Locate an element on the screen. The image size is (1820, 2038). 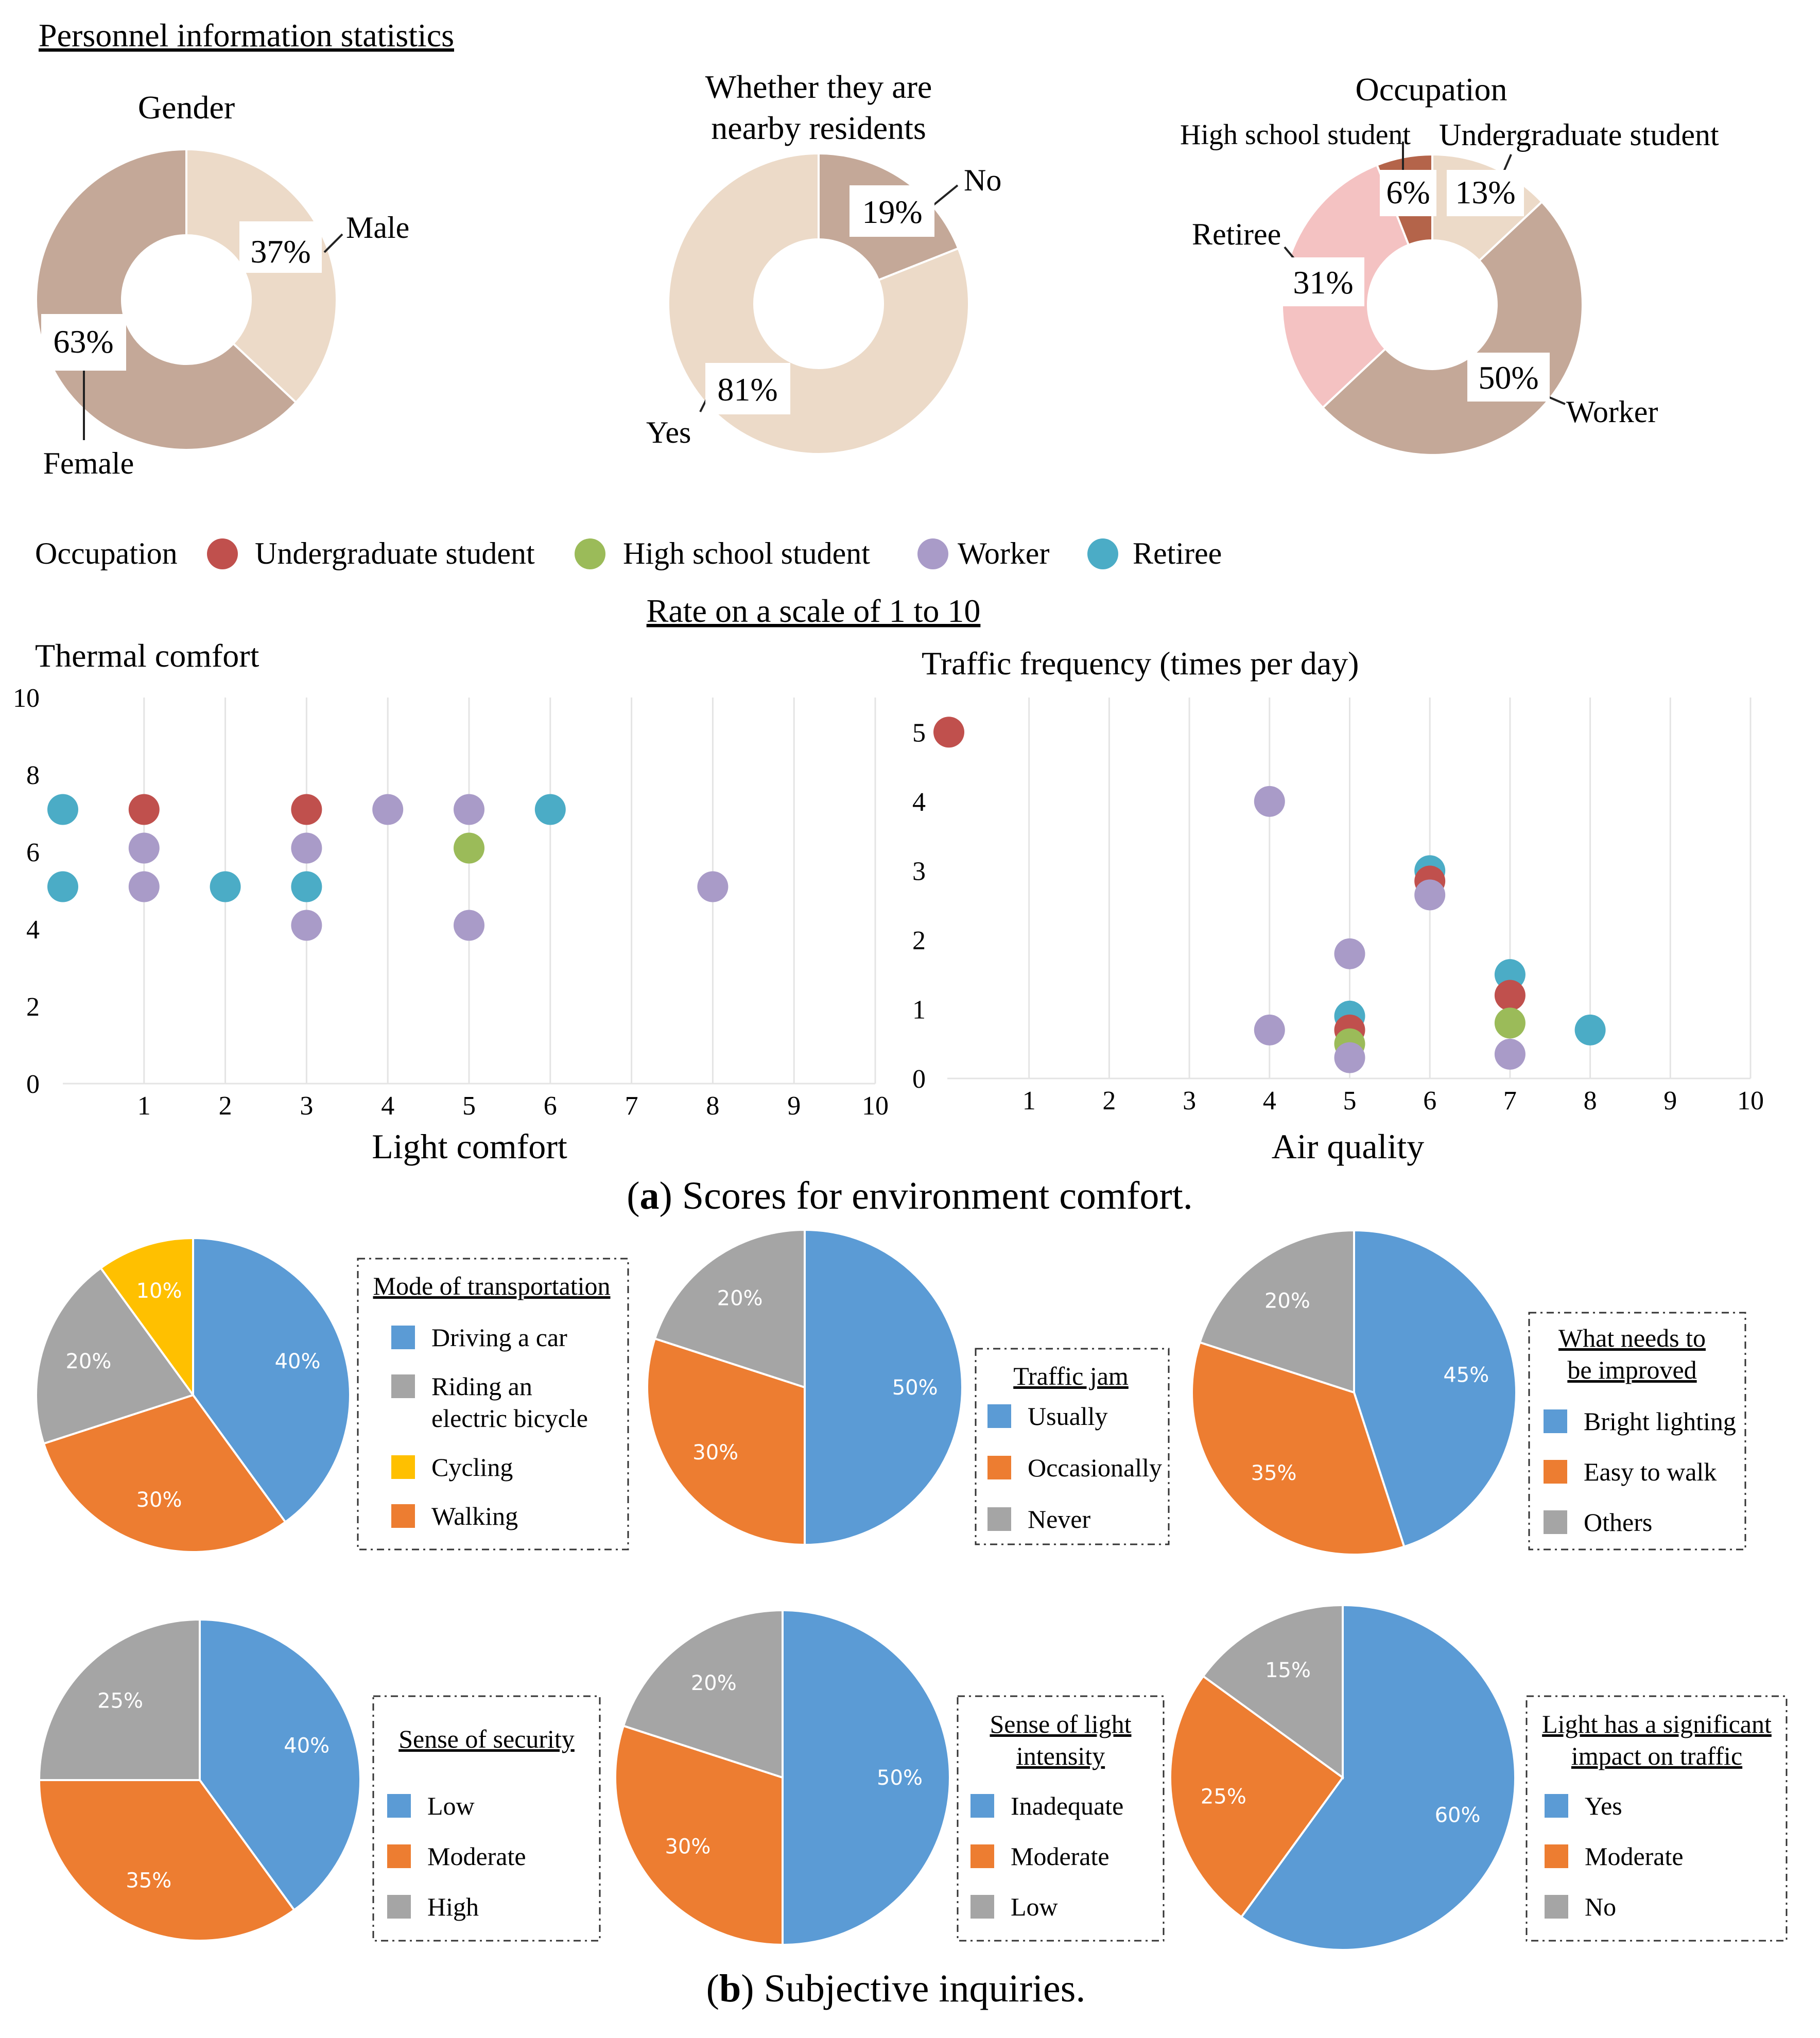
no-pct-label: 19% is located at coordinates (892, 212).